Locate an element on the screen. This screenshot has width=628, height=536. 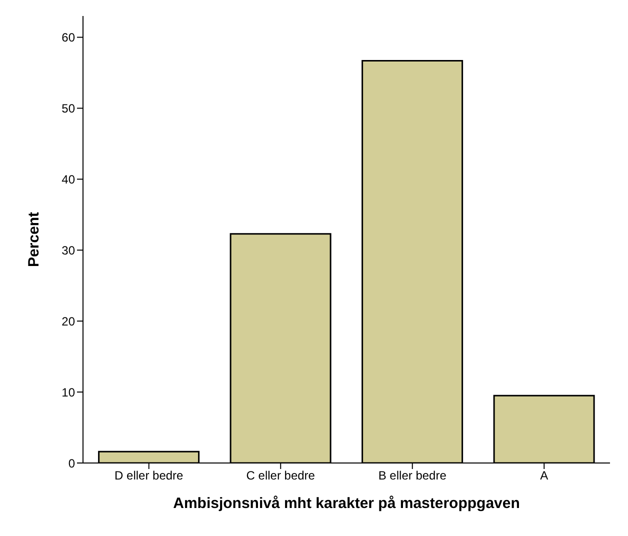
x-axis-title: Ambisjonsnivå mht karakter på masteroppgaven is located at coordinates (346, 503).